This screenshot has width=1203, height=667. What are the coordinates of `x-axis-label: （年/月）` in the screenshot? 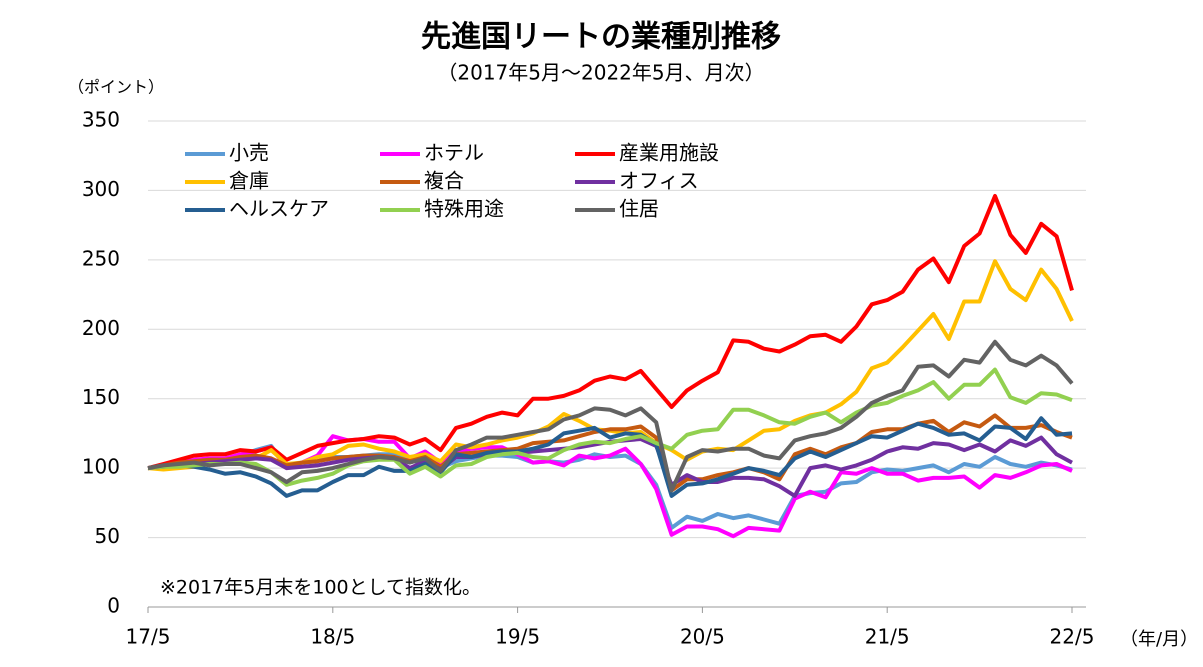 It's located at (1159, 639).